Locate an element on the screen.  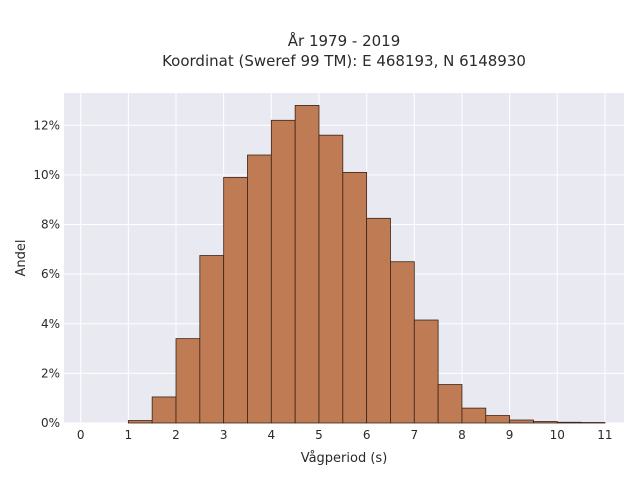
y-tick-label: 0% is located at coordinates (50, 423).